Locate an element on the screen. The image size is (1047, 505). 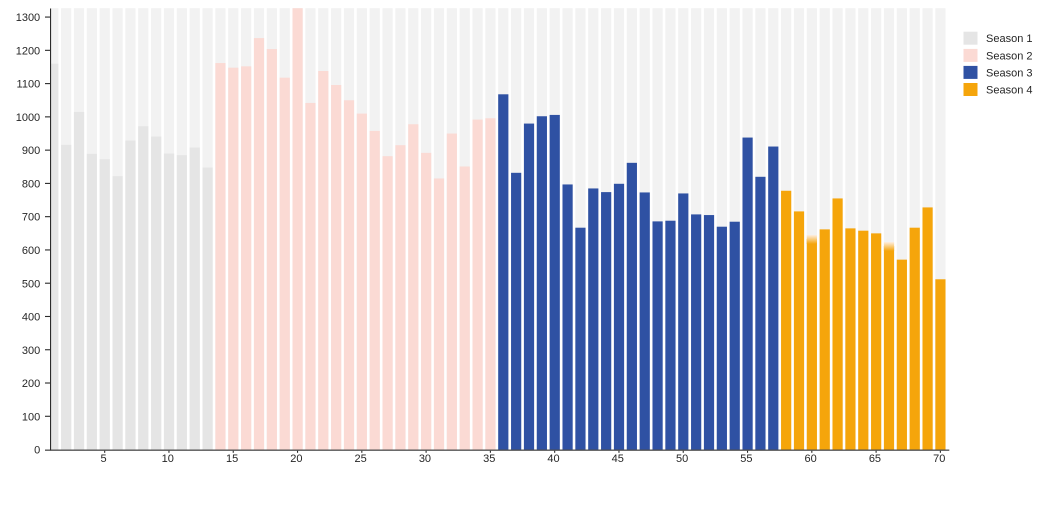
svg-text: 45 is located at coordinates (618, 459).